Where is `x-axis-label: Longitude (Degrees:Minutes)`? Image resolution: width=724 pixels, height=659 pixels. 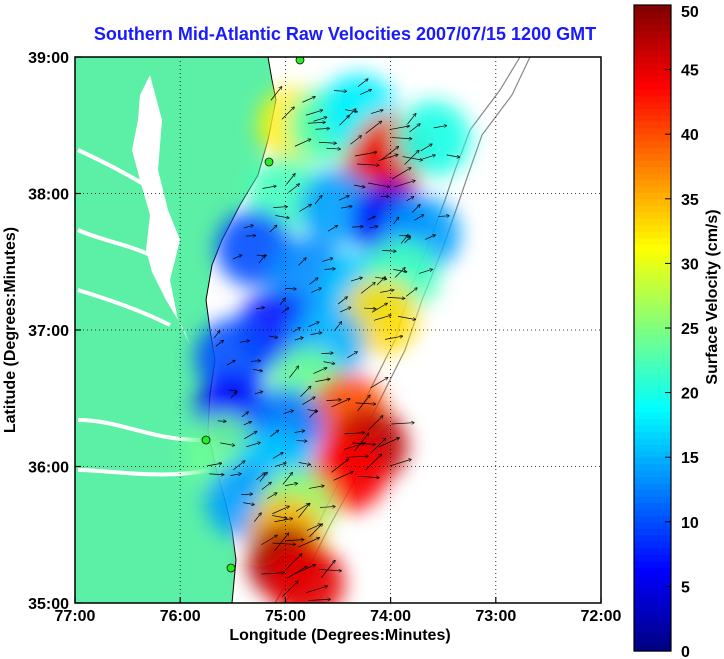
x-axis-label: Longitude (Degrees:Minutes) is located at coordinates (339, 635).